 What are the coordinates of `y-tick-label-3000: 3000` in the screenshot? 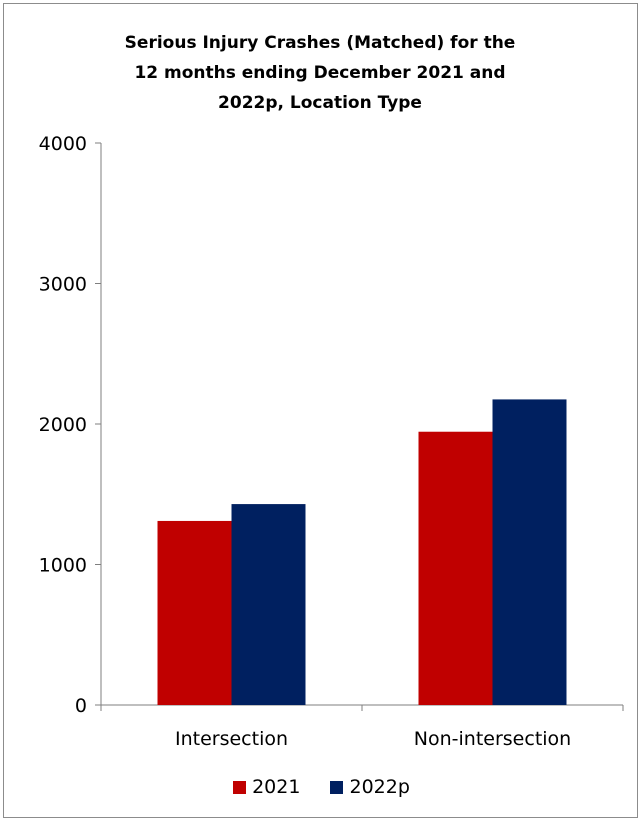 It's located at (63, 285).